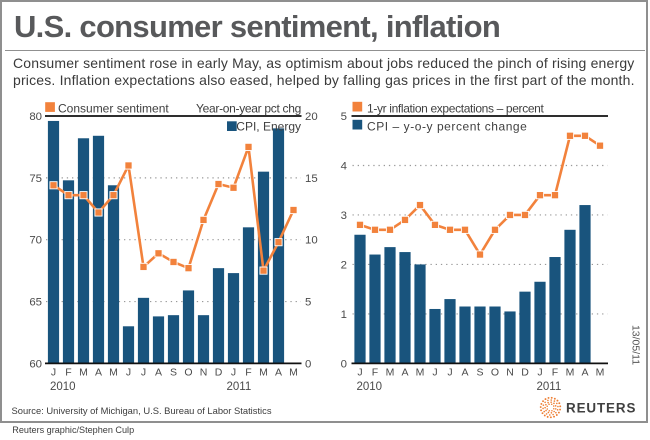  Describe the element at coordinates (311, 241) in the screenshot. I see `svg-text: 10` at that location.